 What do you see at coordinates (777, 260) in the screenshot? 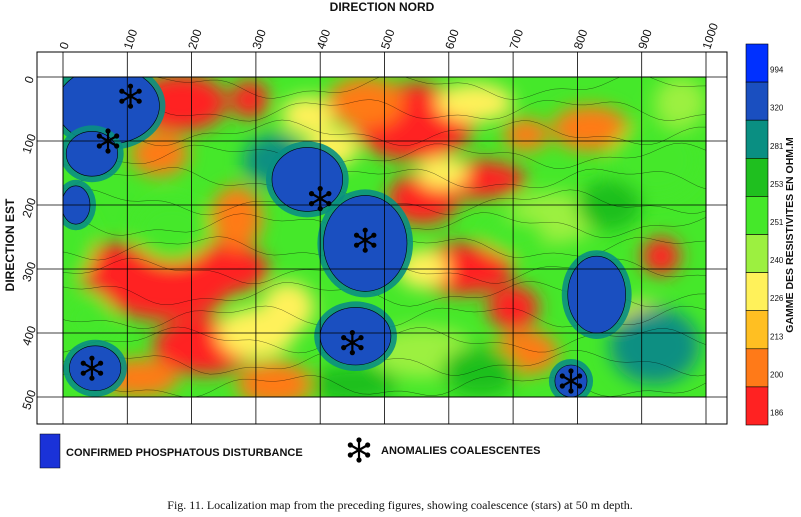
I see `colorbar-level: 240` at bounding box center [777, 260].